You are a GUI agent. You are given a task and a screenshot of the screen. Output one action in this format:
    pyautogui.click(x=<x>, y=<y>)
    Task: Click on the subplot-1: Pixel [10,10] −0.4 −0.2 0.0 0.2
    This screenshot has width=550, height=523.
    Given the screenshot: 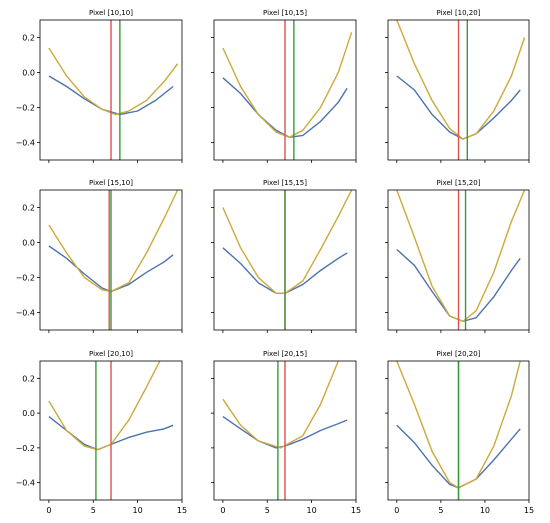 What is the action you would take?
    pyautogui.click(x=99, y=86)
    